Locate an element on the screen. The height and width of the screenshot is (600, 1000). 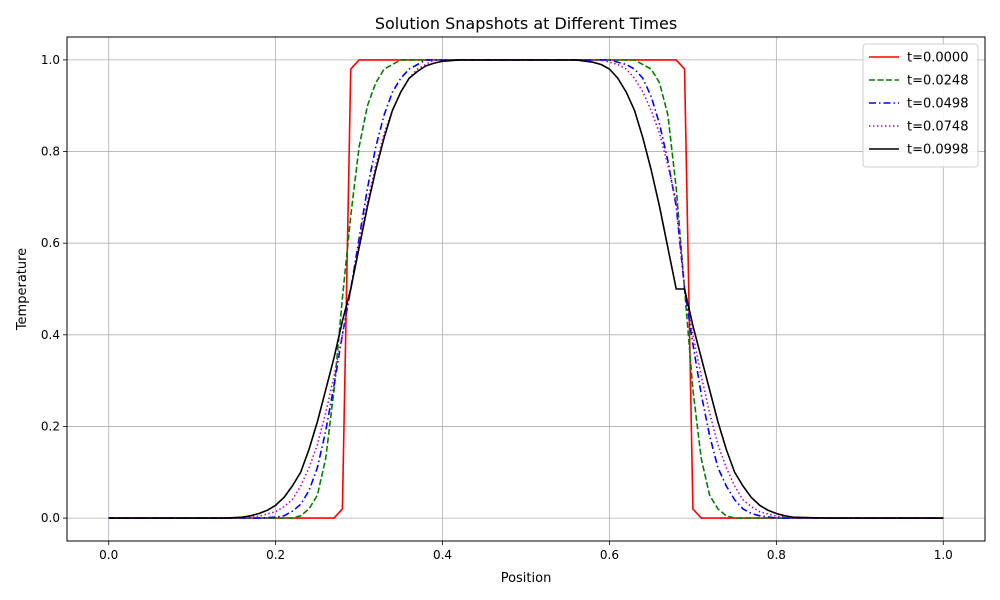
x-tick-label: 0.4 is located at coordinates (442, 555).